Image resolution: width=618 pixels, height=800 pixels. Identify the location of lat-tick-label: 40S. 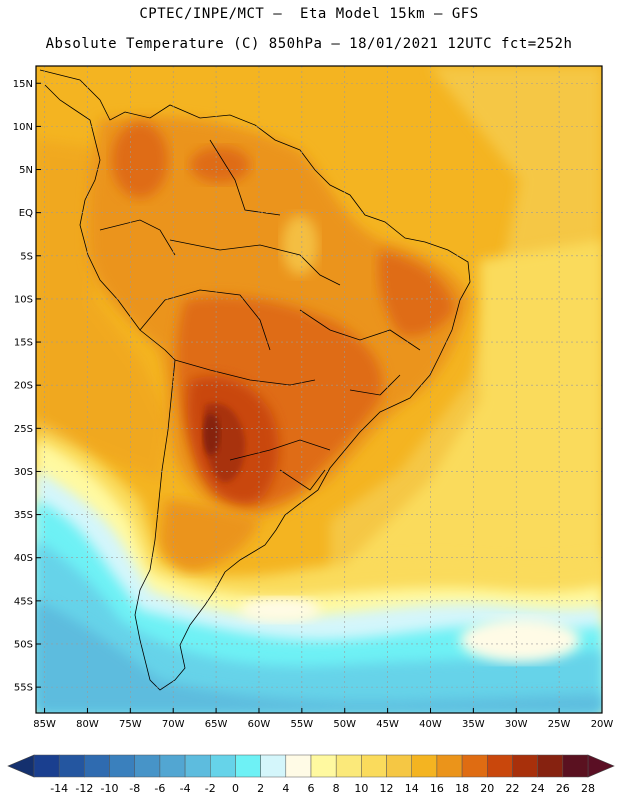
(23, 558).